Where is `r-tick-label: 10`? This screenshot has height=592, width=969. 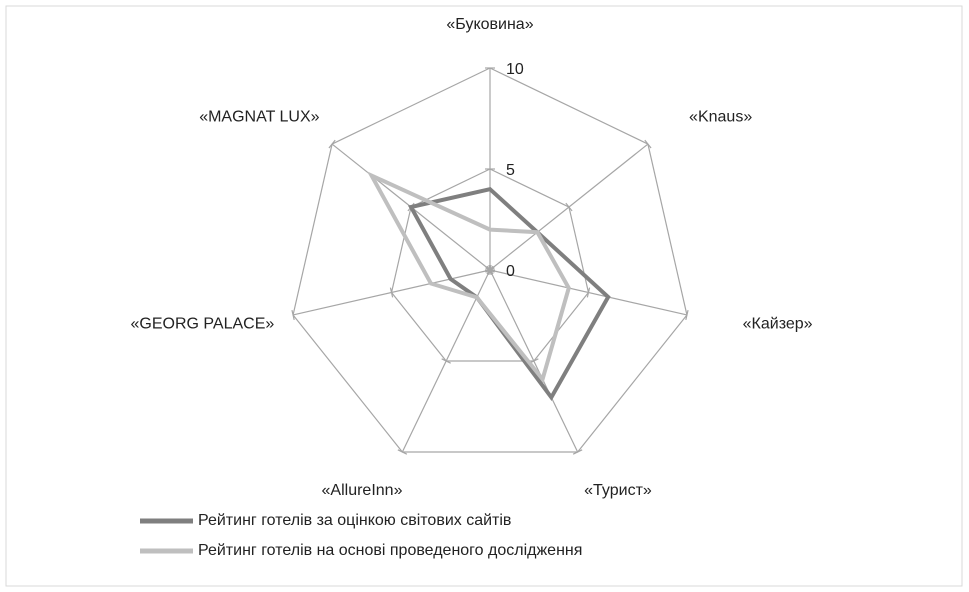
r-tick-label: 10 is located at coordinates (515, 69).